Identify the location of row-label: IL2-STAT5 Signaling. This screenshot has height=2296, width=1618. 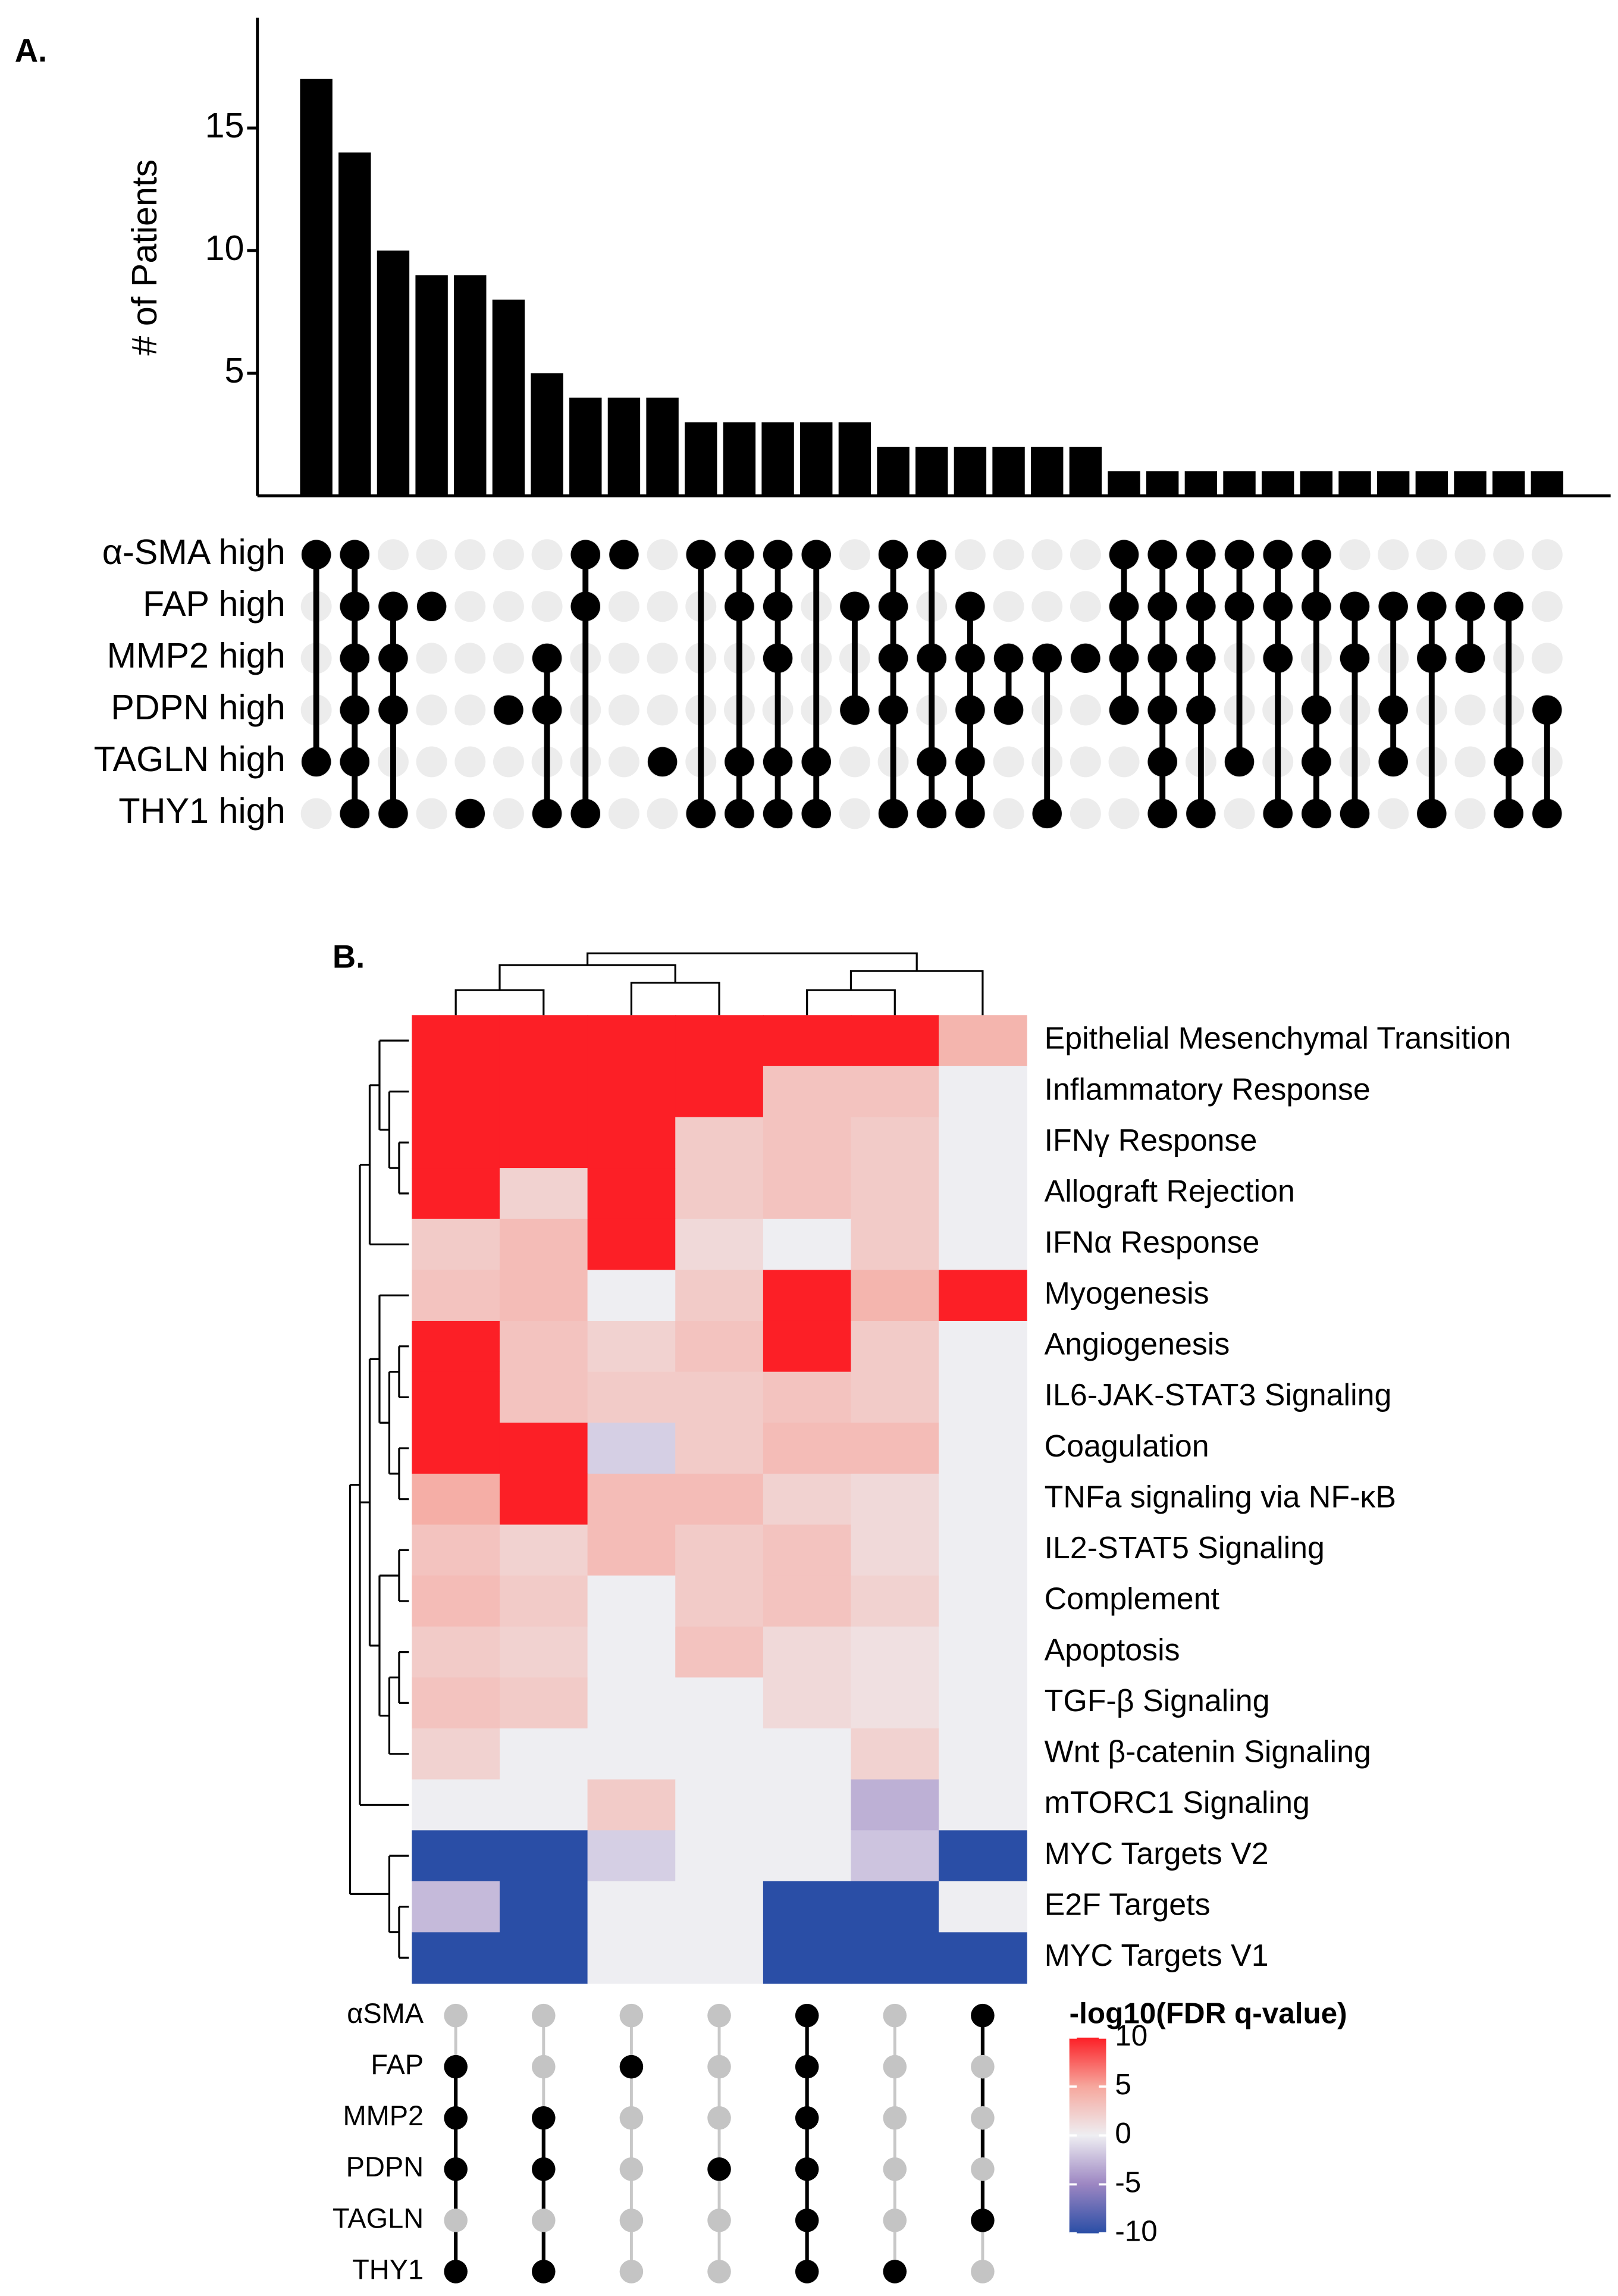
(1185, 1548).